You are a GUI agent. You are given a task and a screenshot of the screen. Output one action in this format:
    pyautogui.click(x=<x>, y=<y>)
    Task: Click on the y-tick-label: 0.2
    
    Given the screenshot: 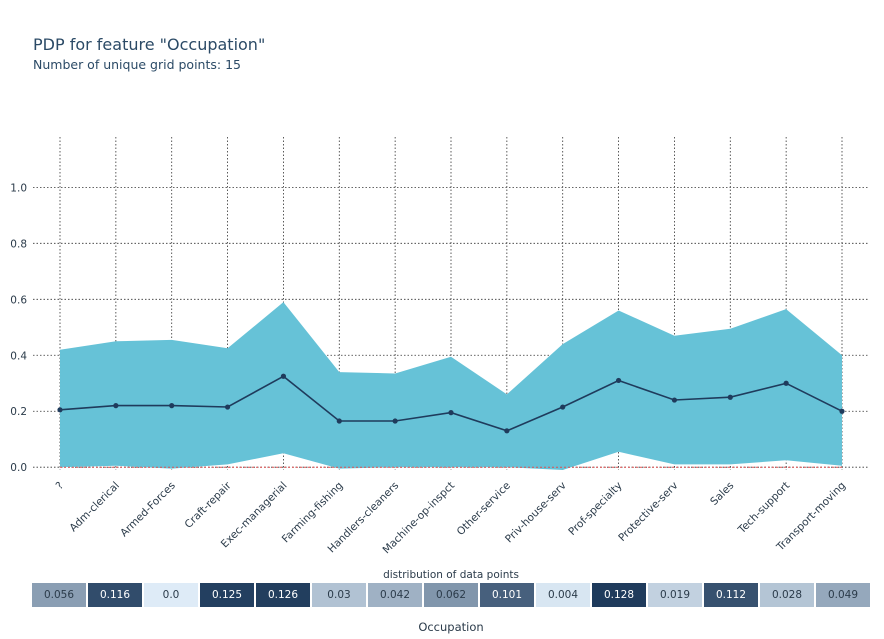 What is the action you would take?
    pyautogui.click(x=18, y=412)
    